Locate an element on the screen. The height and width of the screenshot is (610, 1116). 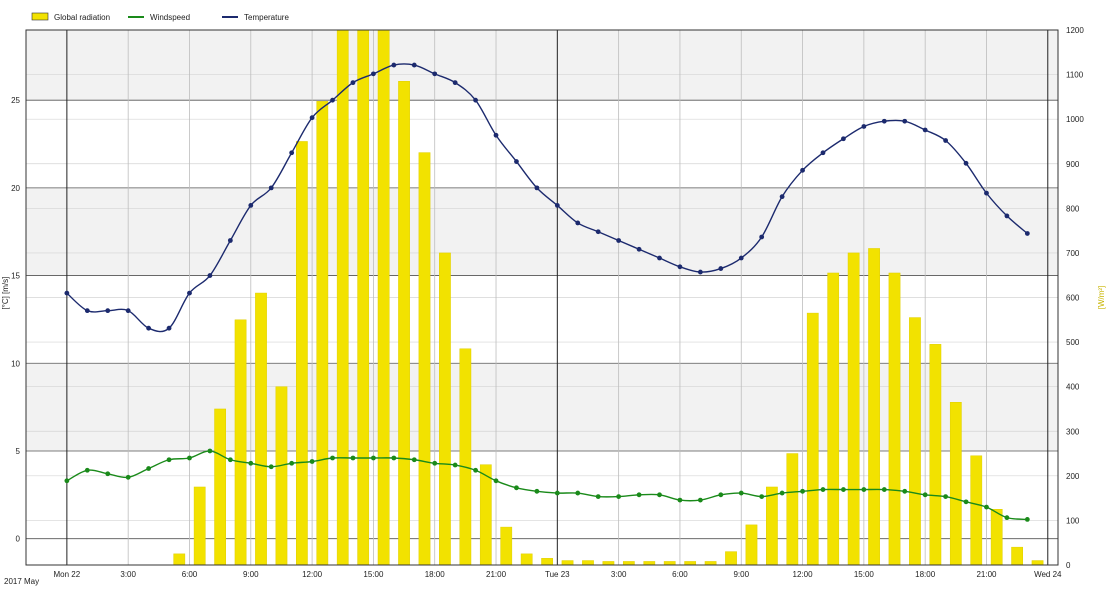
y-right-tick-label: 700 is located at coordinates (1073, 253).